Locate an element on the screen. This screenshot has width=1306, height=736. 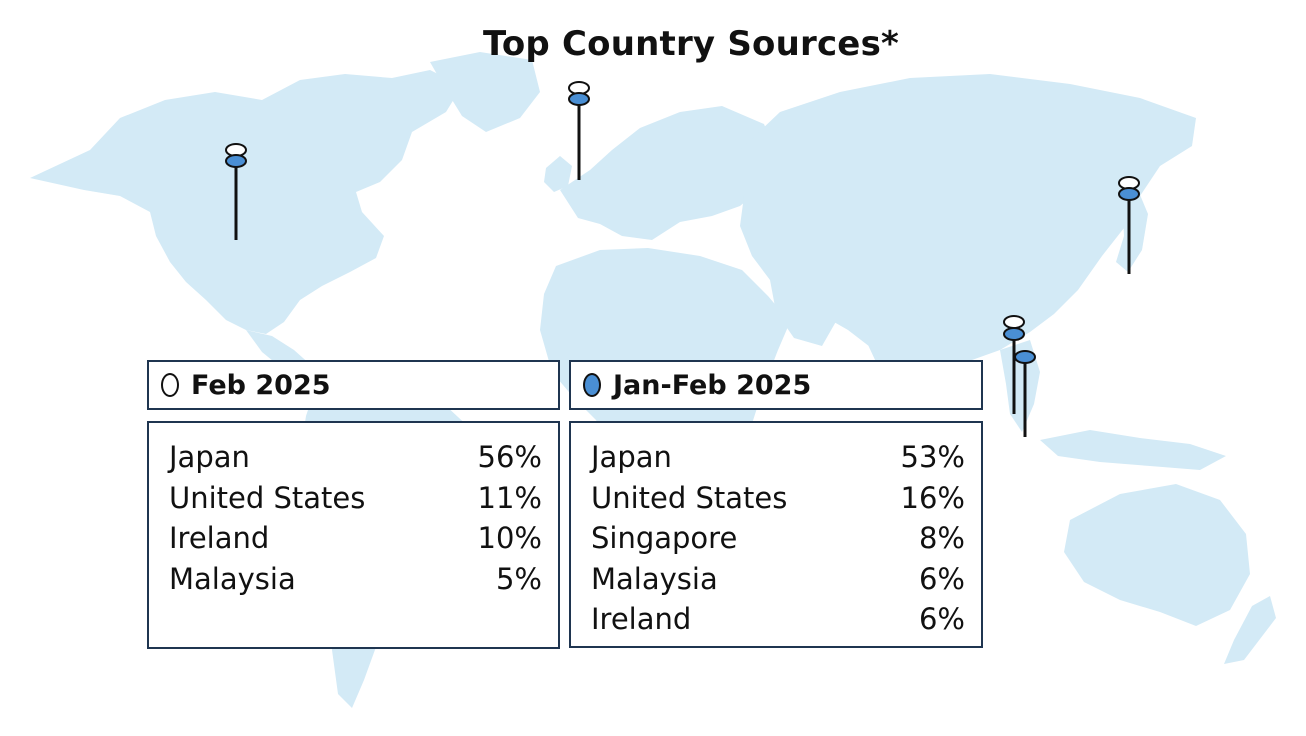
table-row: Singapore 8% is located at coordinates (778, 538).